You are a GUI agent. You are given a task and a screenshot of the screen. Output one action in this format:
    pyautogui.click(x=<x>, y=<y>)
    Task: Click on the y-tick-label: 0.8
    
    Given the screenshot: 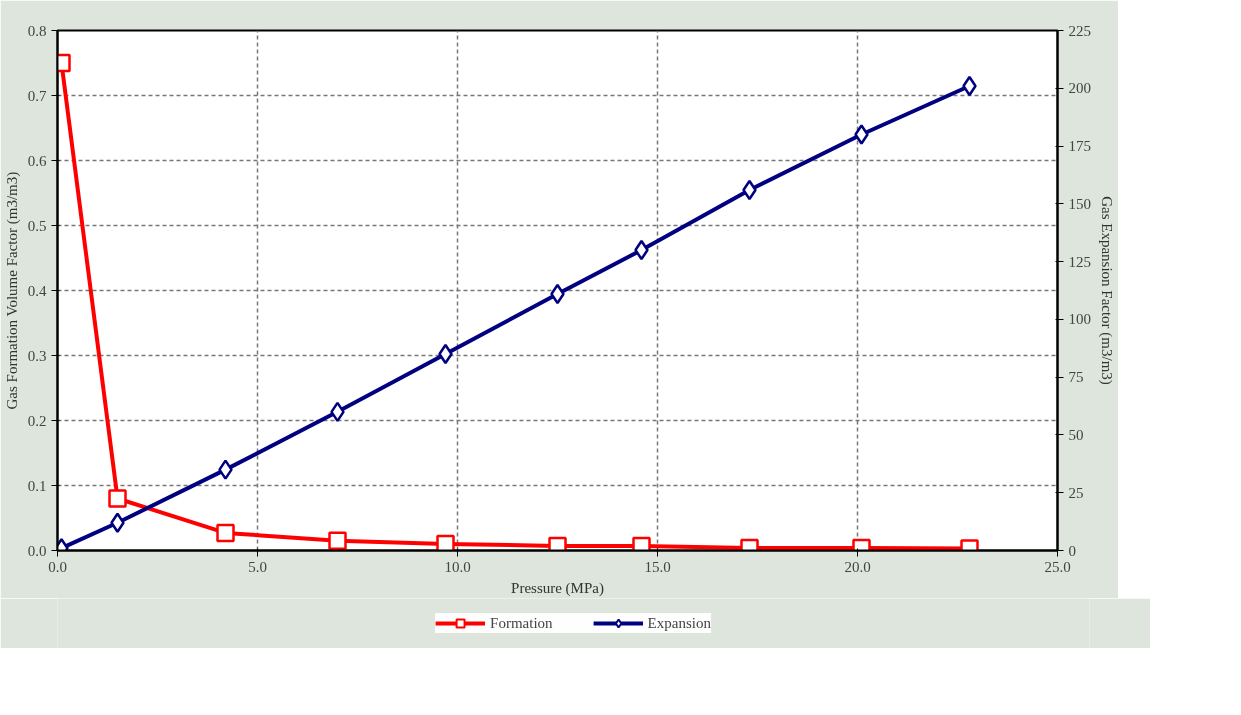 What is the action you would take?
    pyautogui.click(x=37, y=30)
    